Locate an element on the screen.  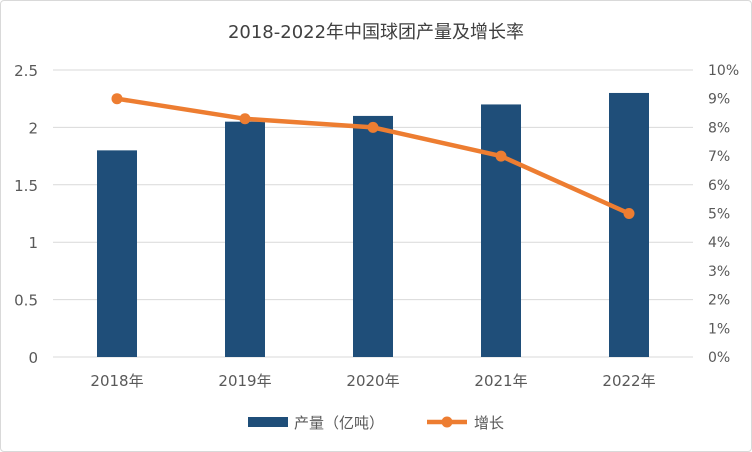
y-left-tick-label: 0.5 is located at coordinates (26, 301).